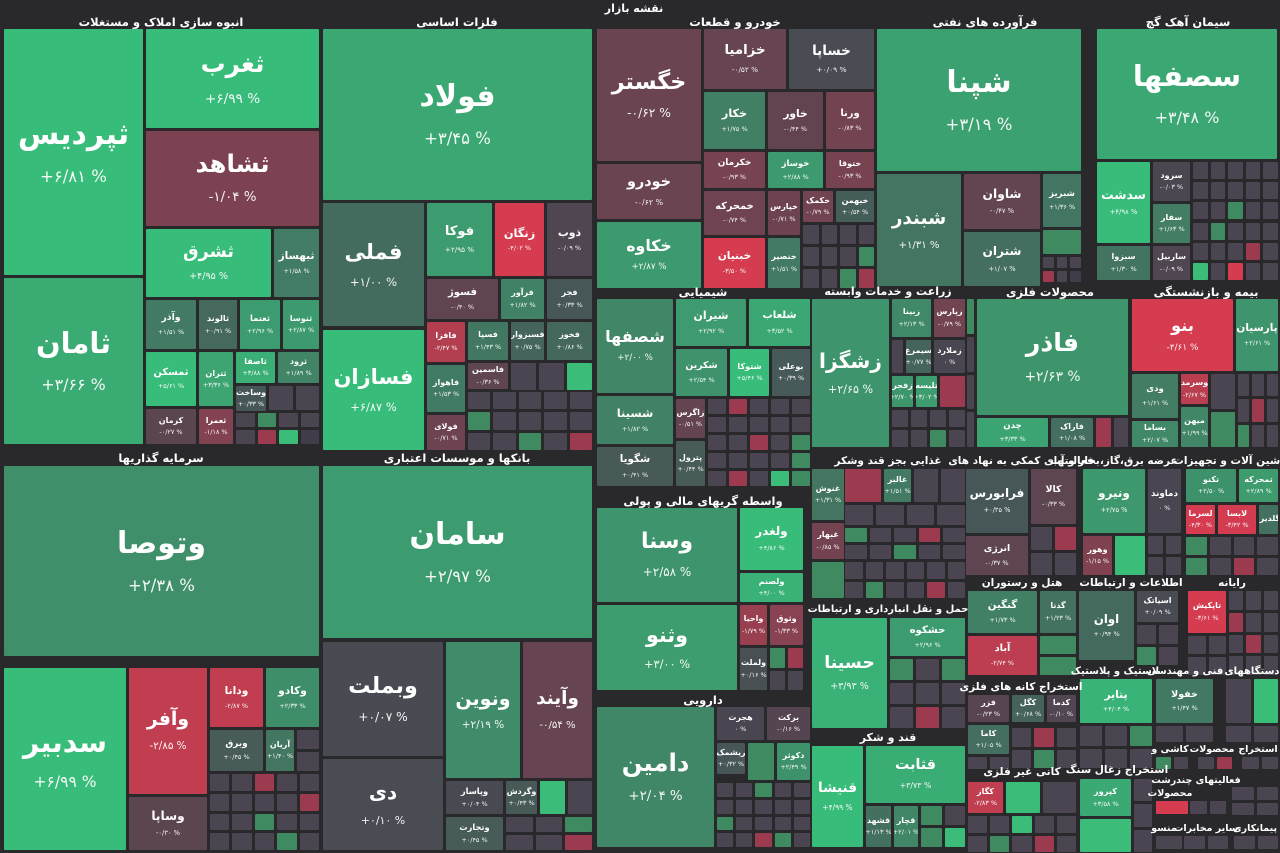  Describe the element at coordinates (301, 324) in the screenshot. I see `stock-tile: ثنوسا +۲/۸۷ %` at that location.